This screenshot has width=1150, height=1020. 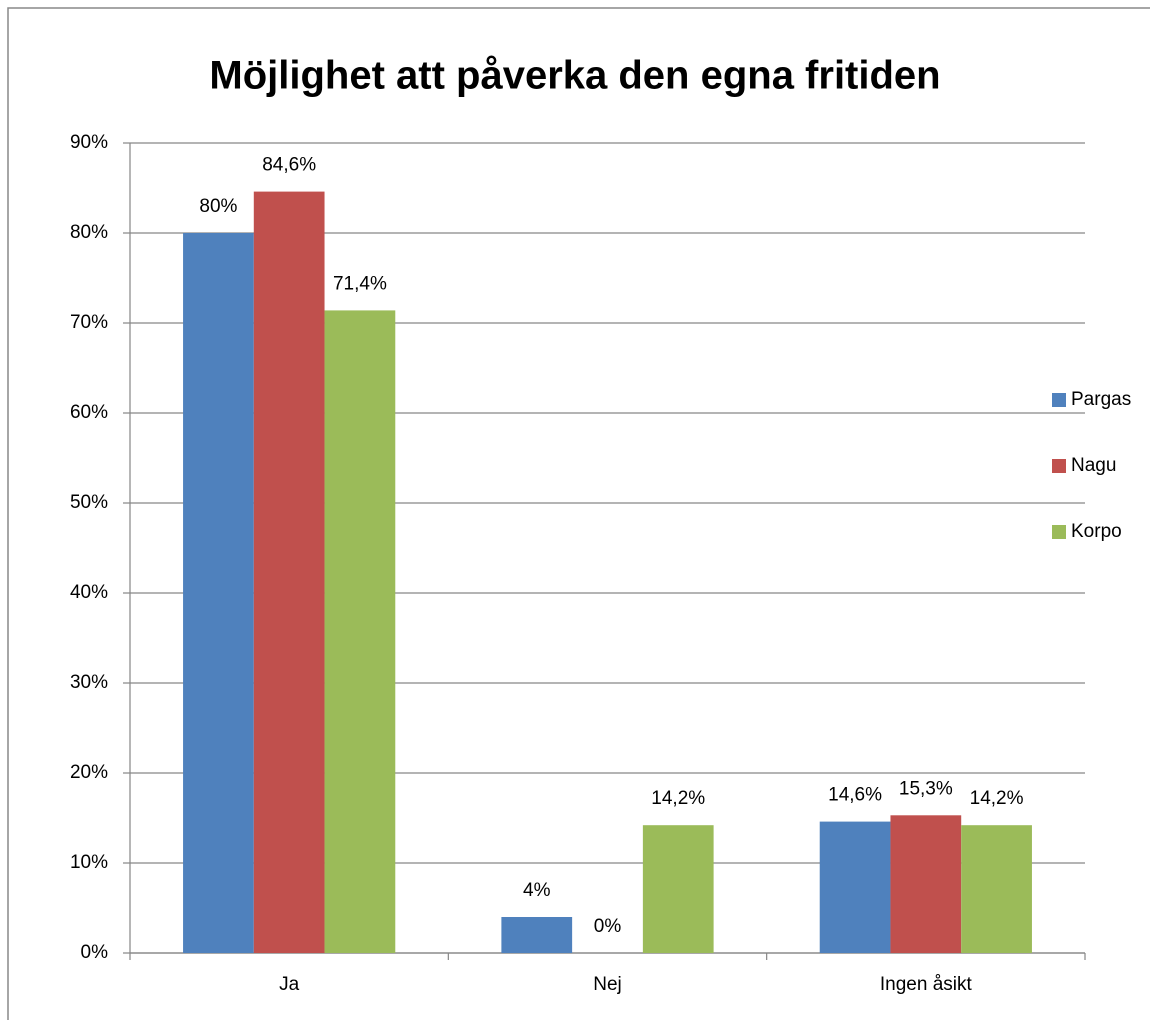 I want to click on x-tick-label: Nej, so click(x=607, y=984).